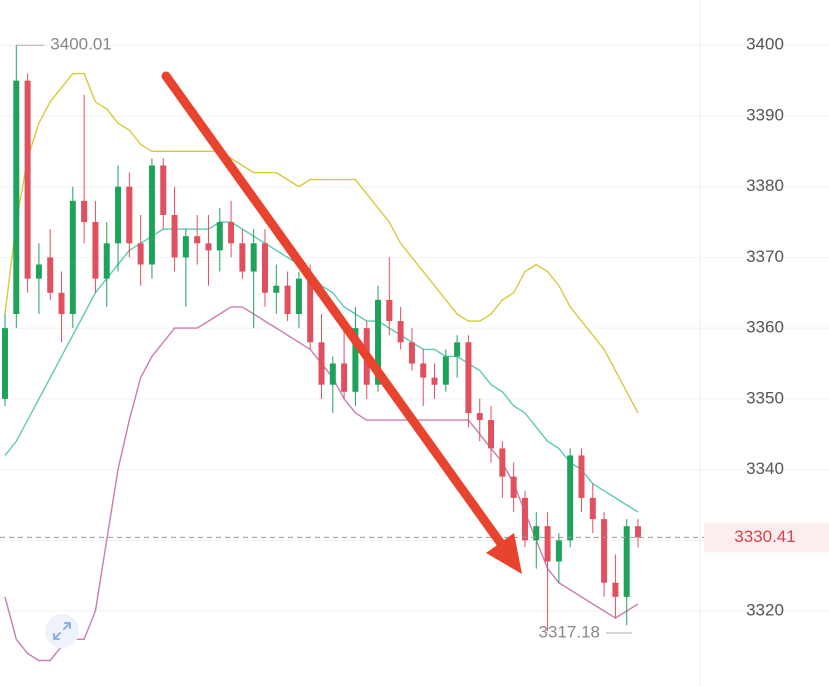 Image resolution: width=829 pixels, height=686 pixels. I want to click on arrow-head, so click(504, 553).